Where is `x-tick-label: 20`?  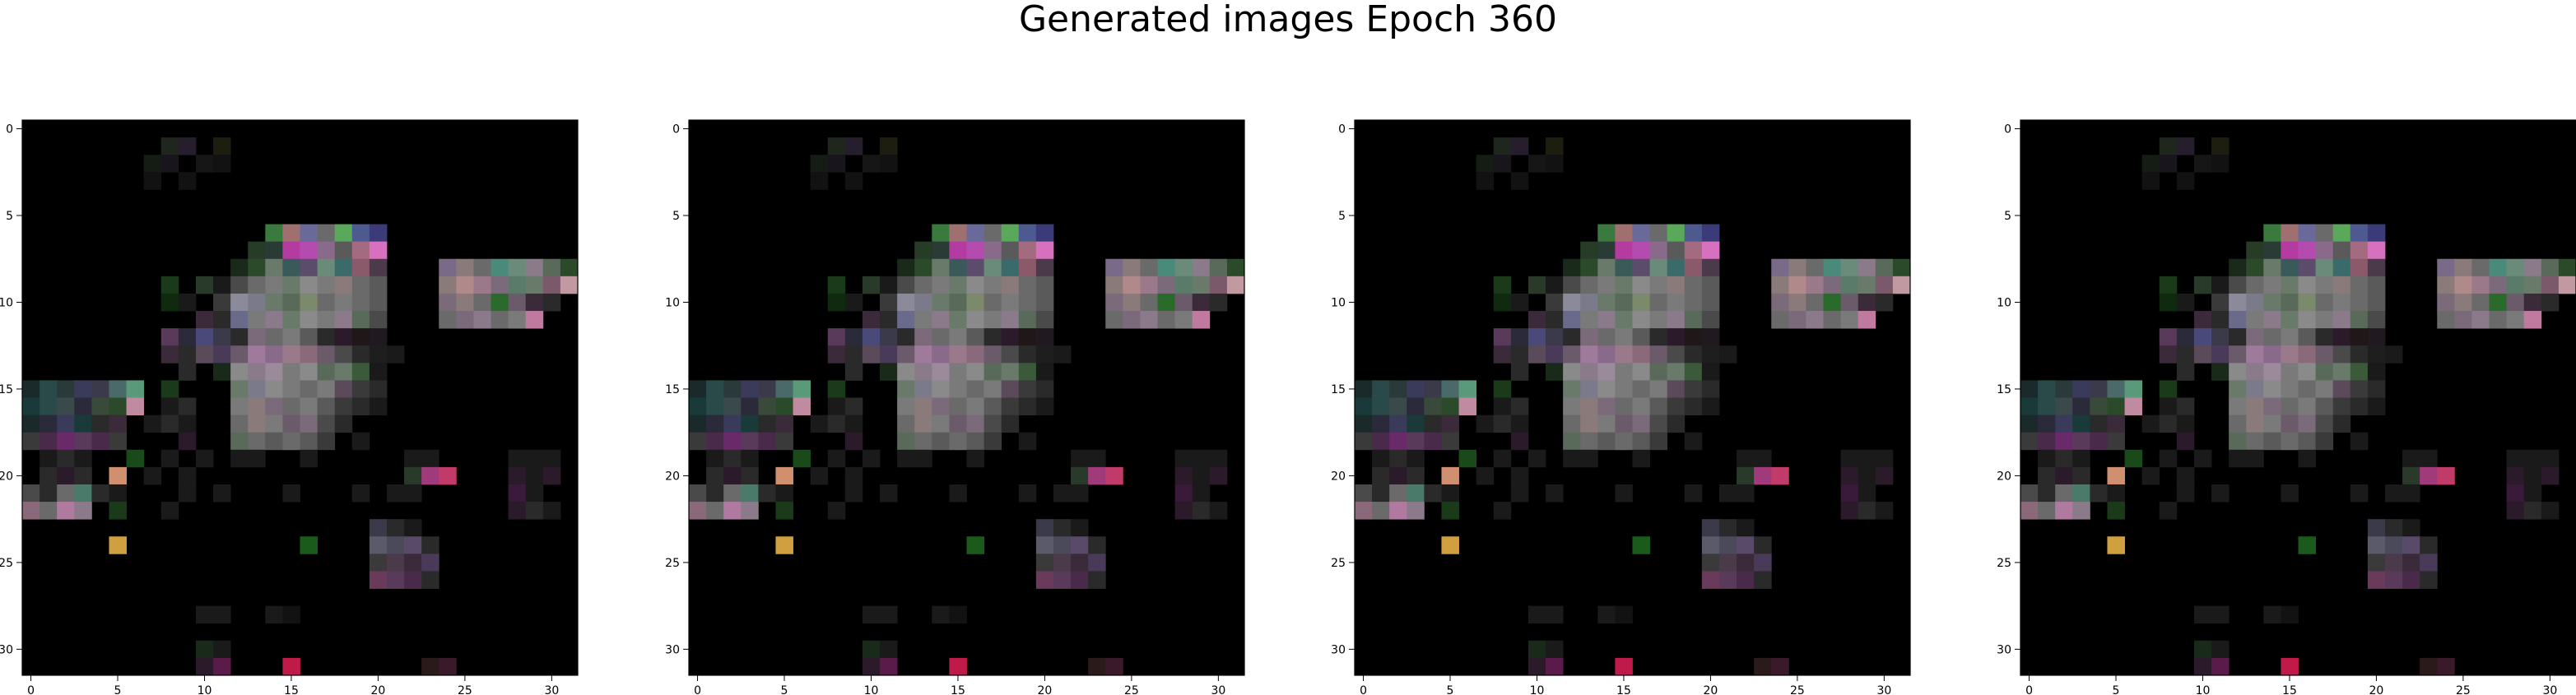
x-tick-label: 20 is located at coordinates (2376, 689).